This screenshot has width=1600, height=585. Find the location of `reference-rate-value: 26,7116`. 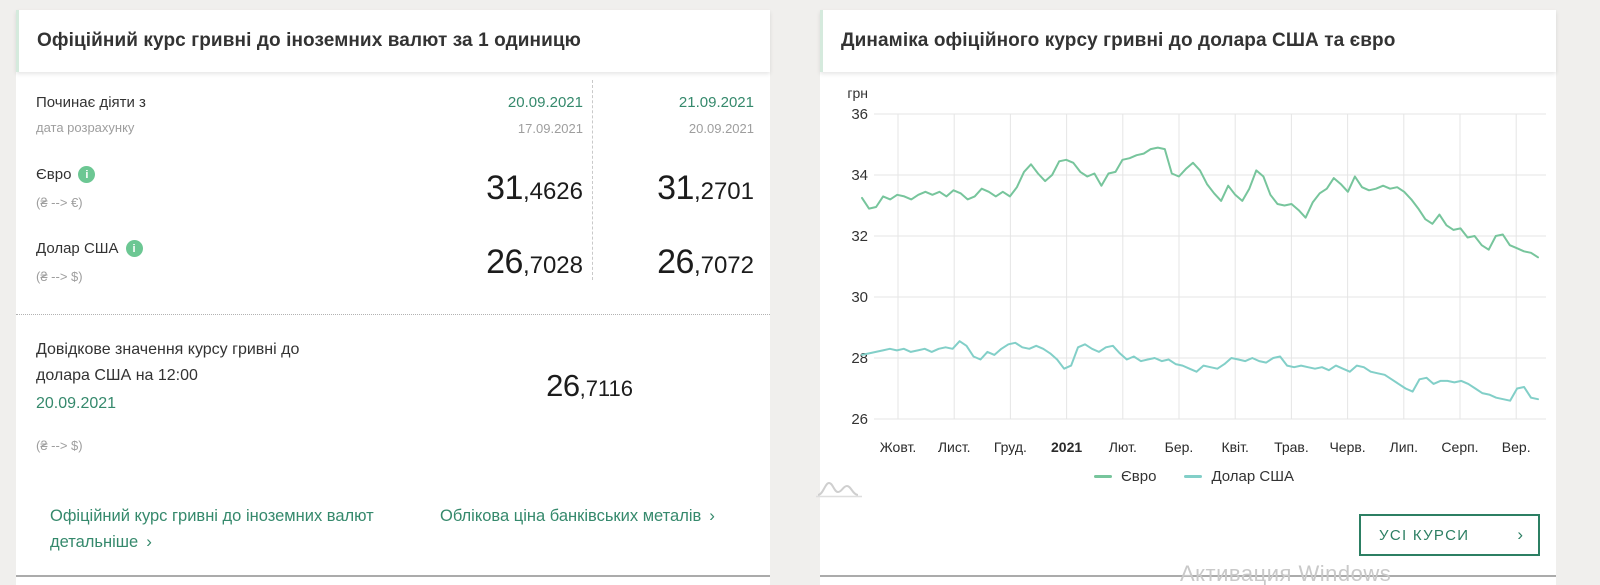

reference-rate-value: 26,7116 is located at coordinates (589, 385).